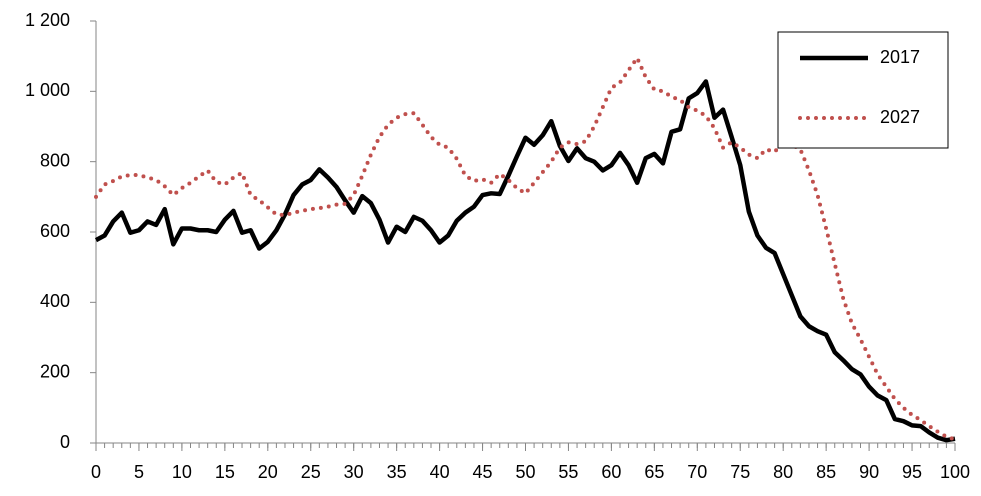 Image resolution: width=981 pixels, height=496 pixels. What do you see at coordinates (139, 472) in the screenshot?
I see `x-tick-label: 5` at bounding box center [139, 472].